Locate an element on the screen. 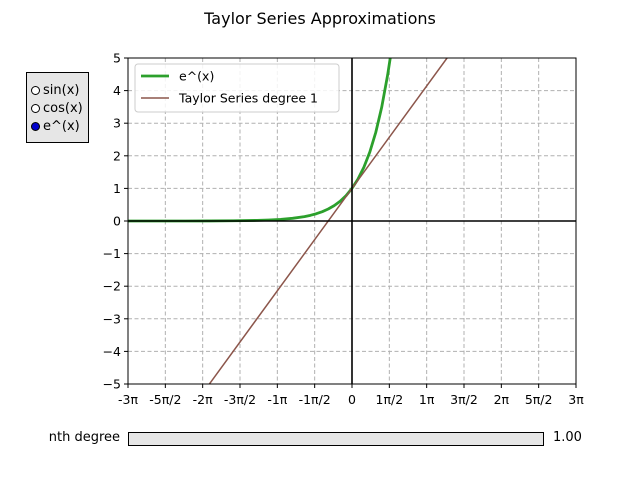  radio-label-cos: cos(x) is located at coordinates (63, 108).